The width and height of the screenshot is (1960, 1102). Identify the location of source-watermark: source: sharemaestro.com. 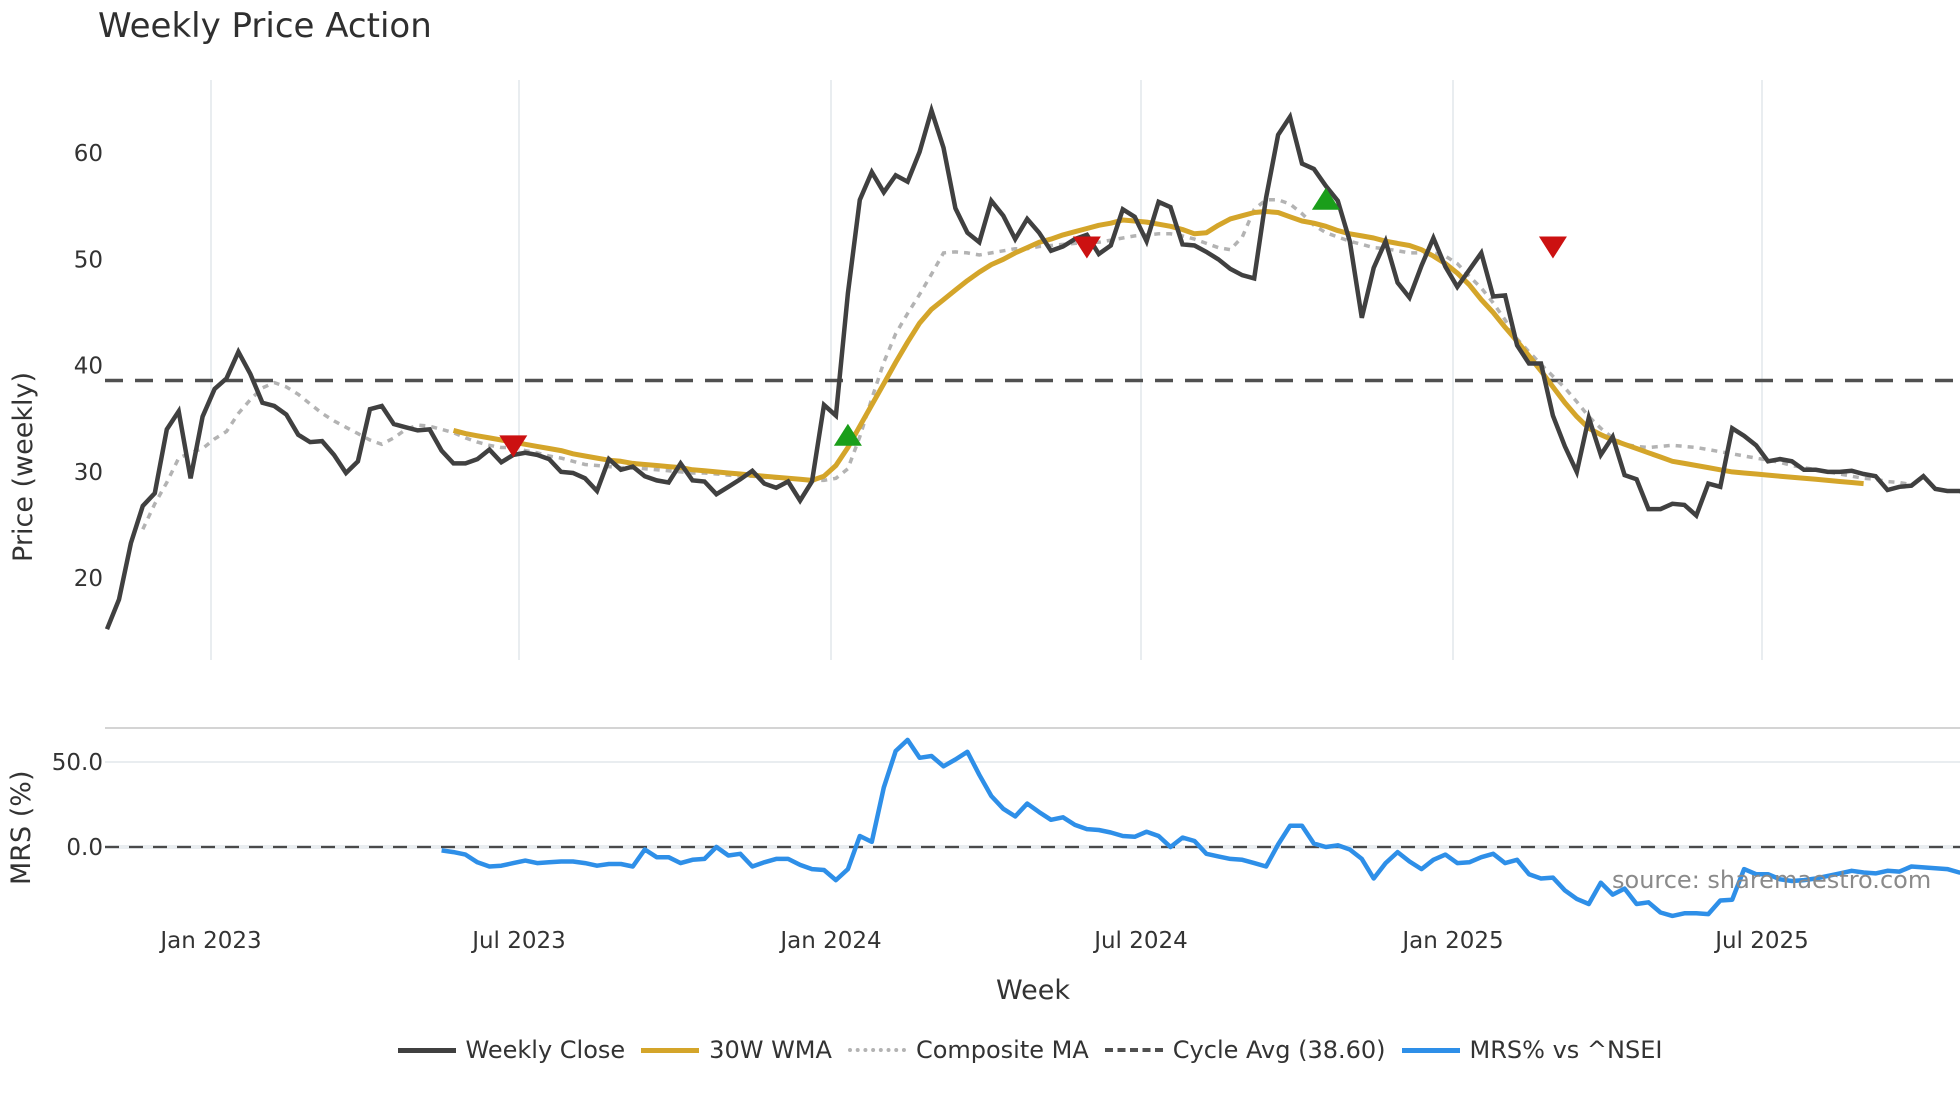
(1772, 880).